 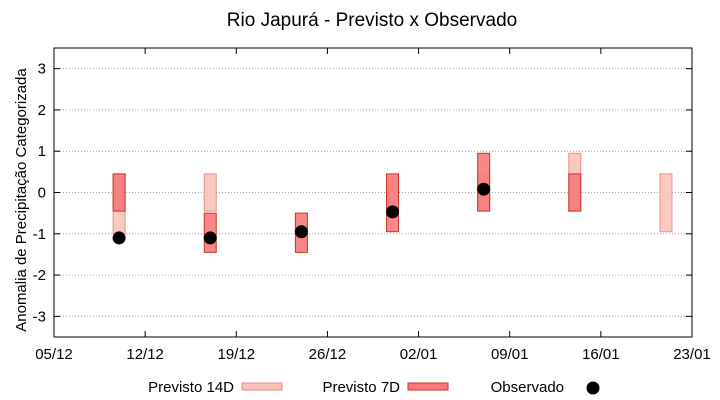 What do you see at coordinates (191, 387) in the screenshot?
I see `legend-label: Previsto 14D` at bounding box center [191, 387].